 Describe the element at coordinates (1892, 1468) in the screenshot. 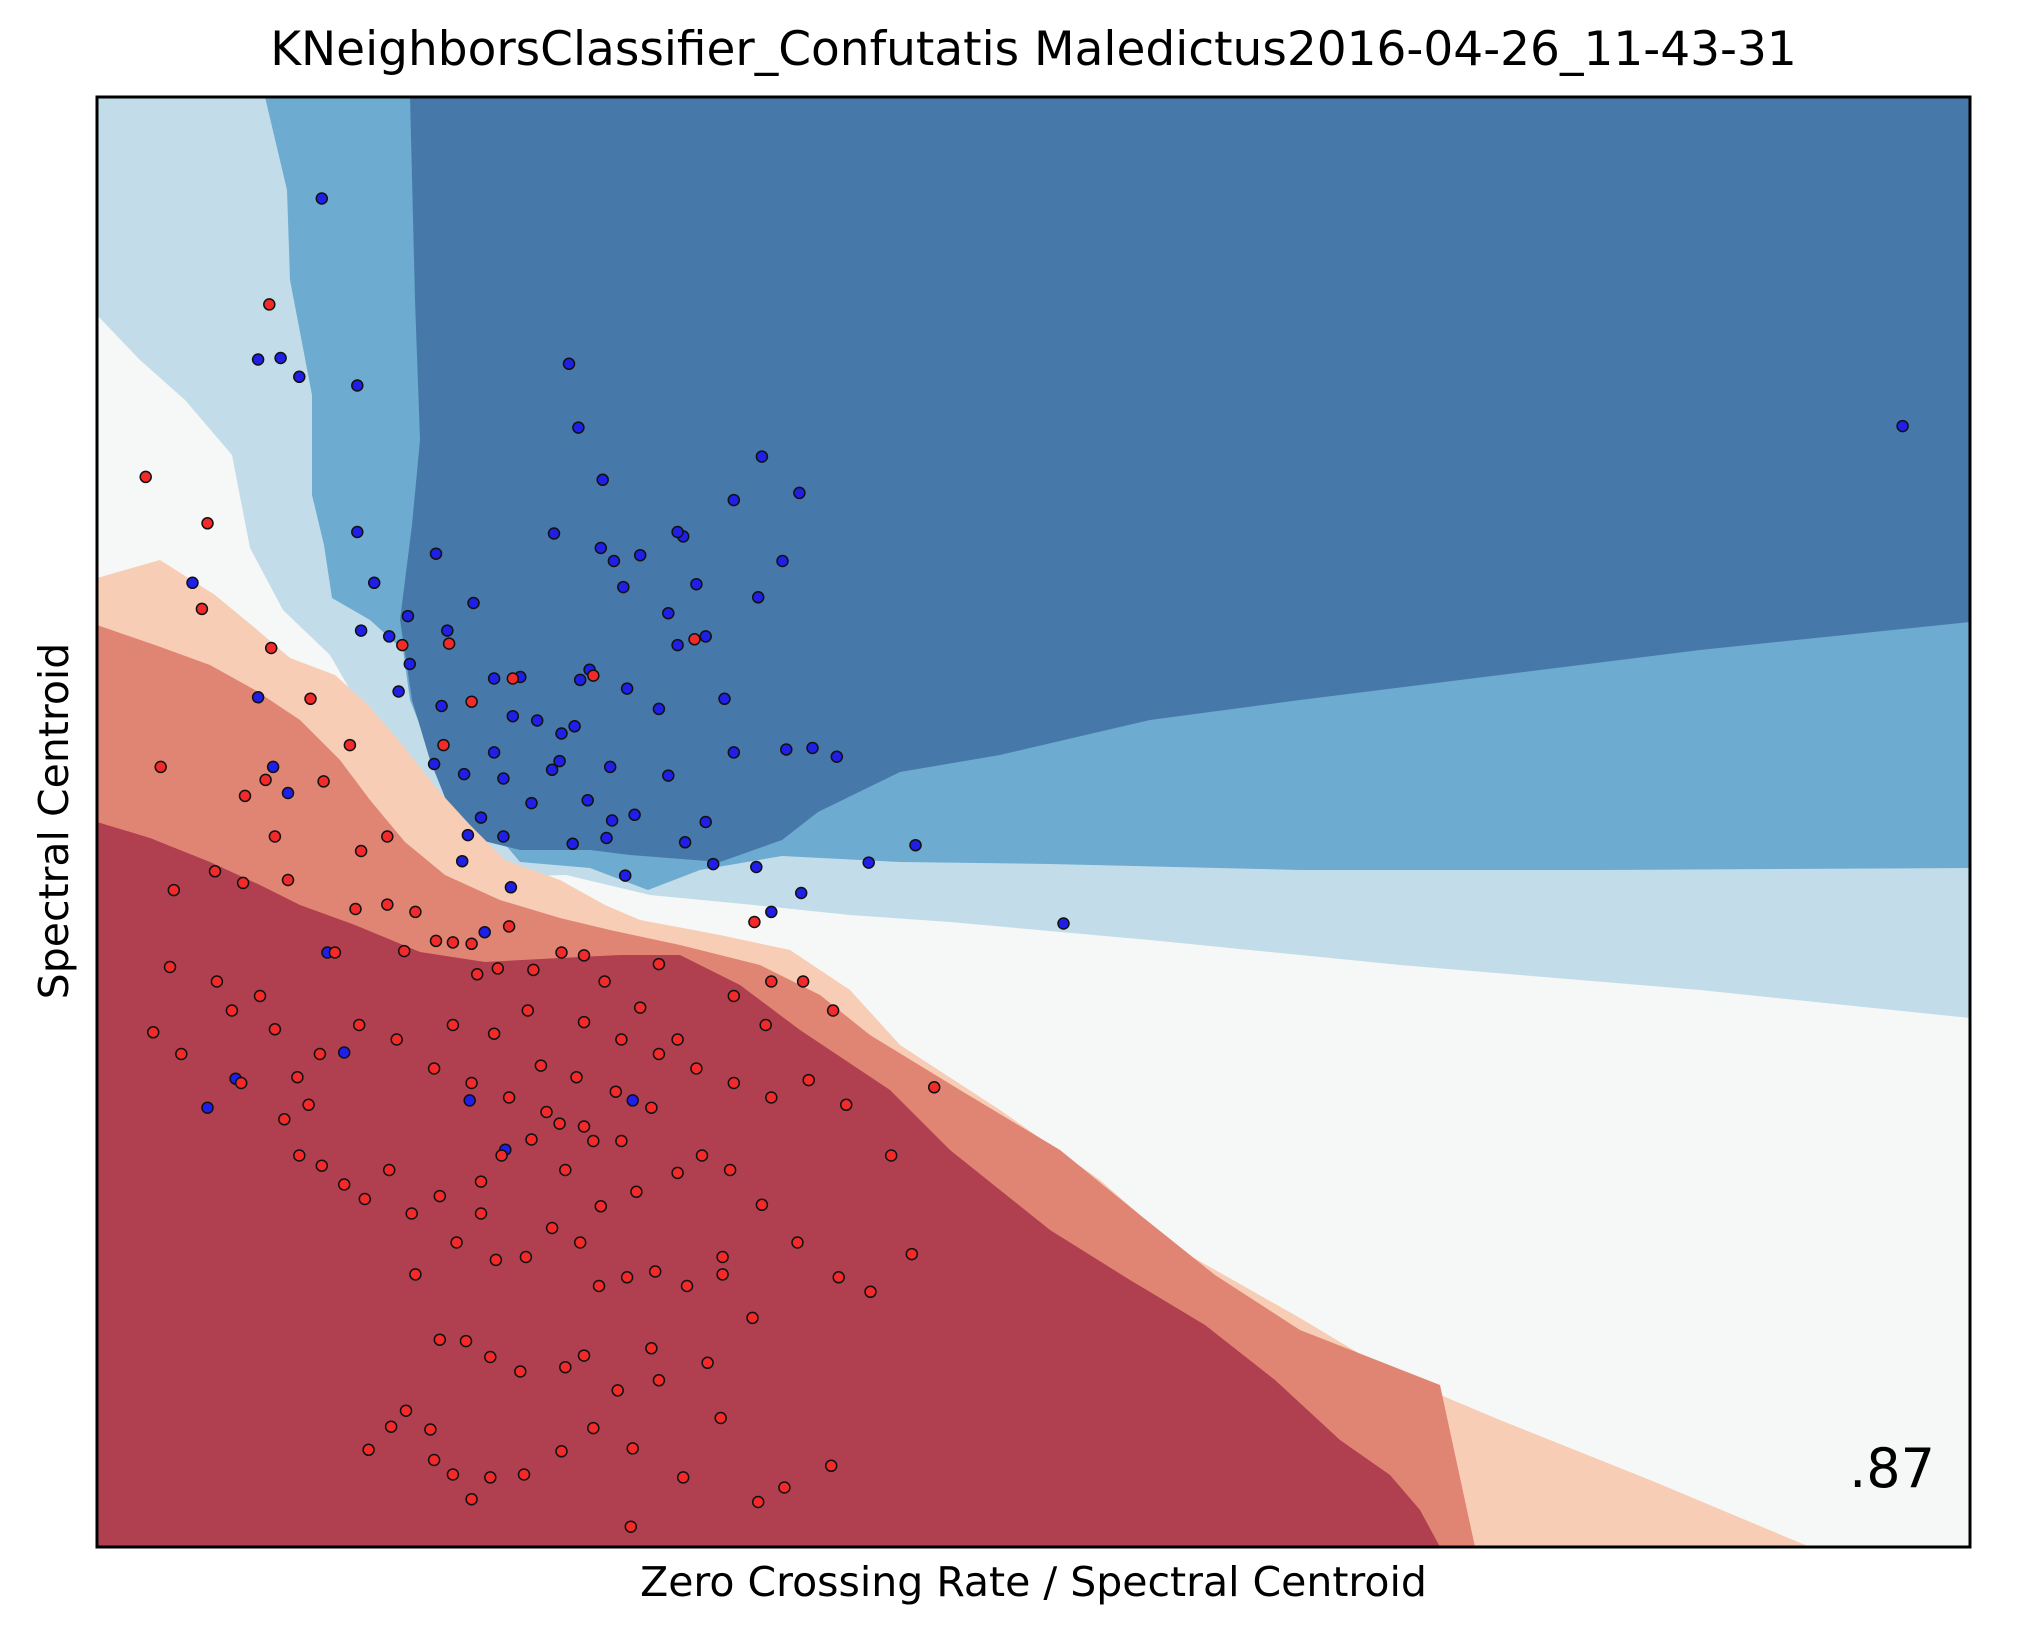

I see `score-label: .87` at that location.